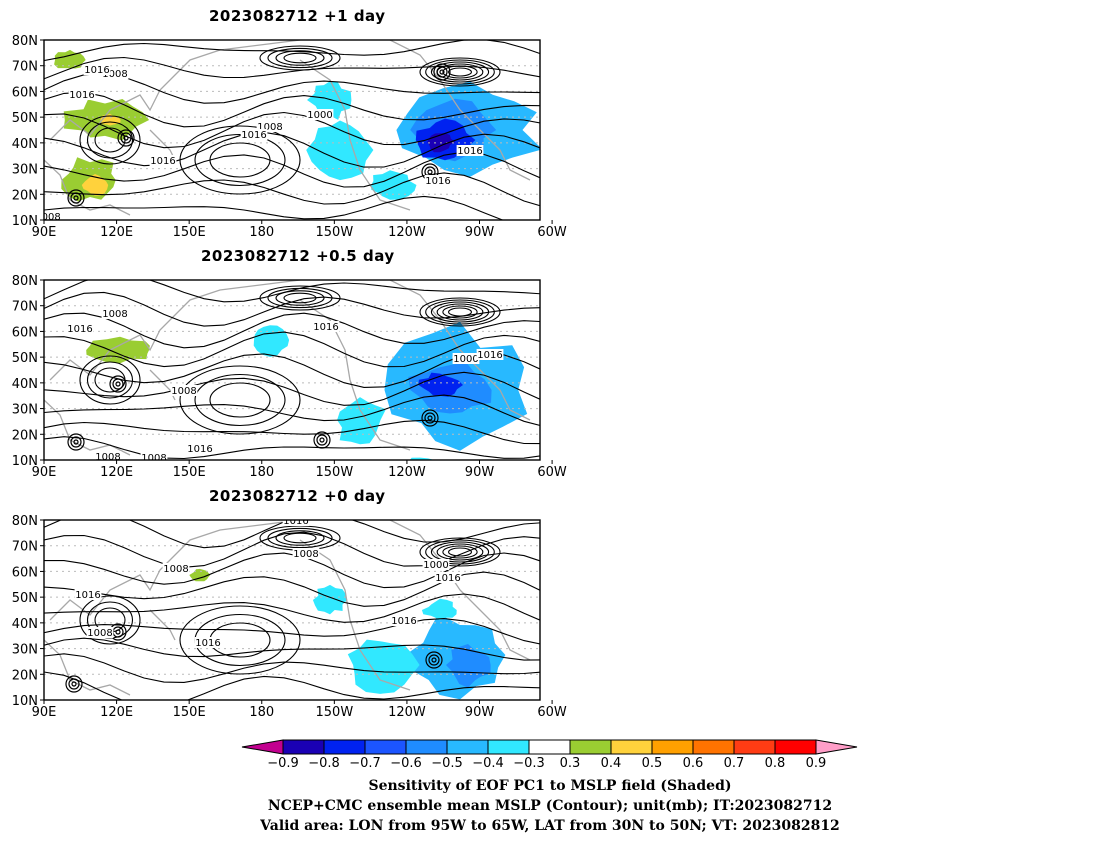 Image resolution: width=1100 pixels, height=850 pixels. I want to click on colorbar-level-label: 0.3, so click(570, 763).